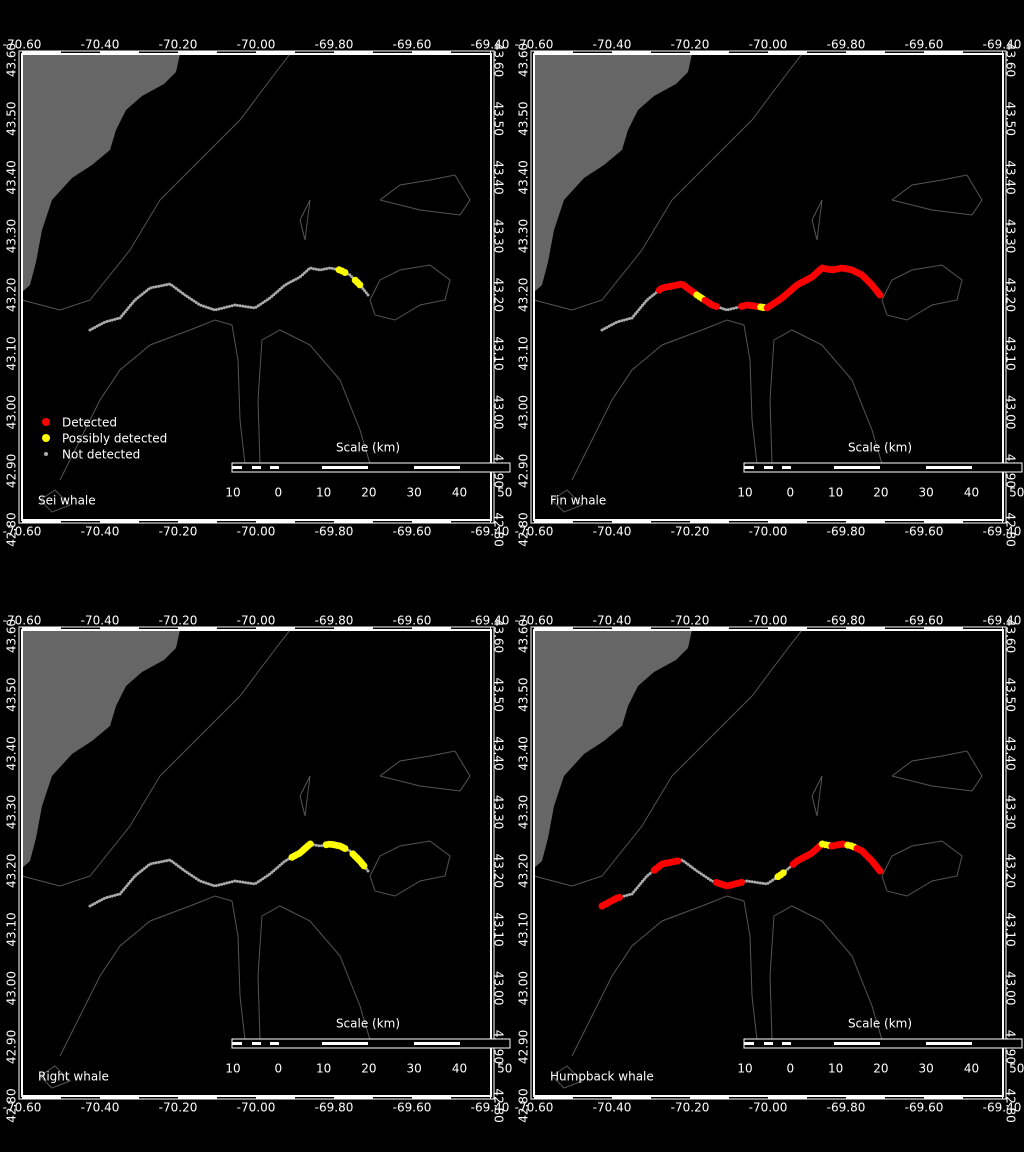  What do you see at coordinates (100, 1108) in the screenshot?
I see `lon-label: -70.40` at bounding box center [100, 1108].